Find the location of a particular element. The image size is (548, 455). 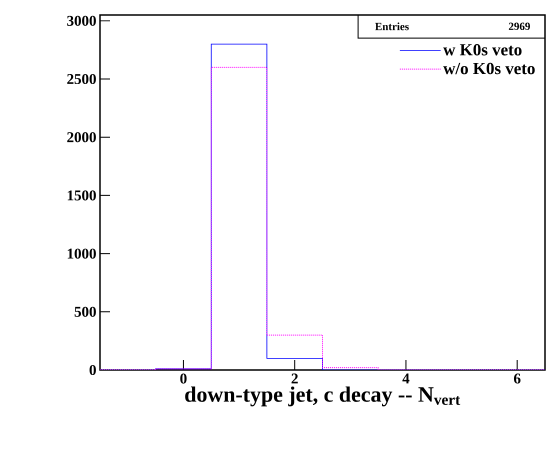

y-tick-label: 1500 is located at coordinates (82, 195).